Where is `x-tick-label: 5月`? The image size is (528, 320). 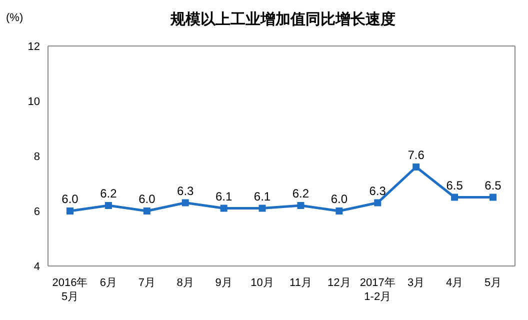 x-tick-label: 5月 is located at coordinates (493, 283).